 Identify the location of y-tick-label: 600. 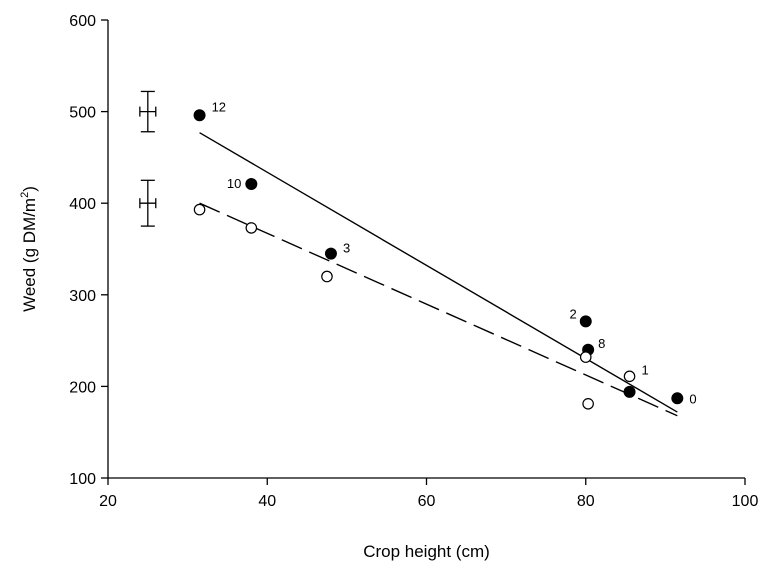
(82, 21).